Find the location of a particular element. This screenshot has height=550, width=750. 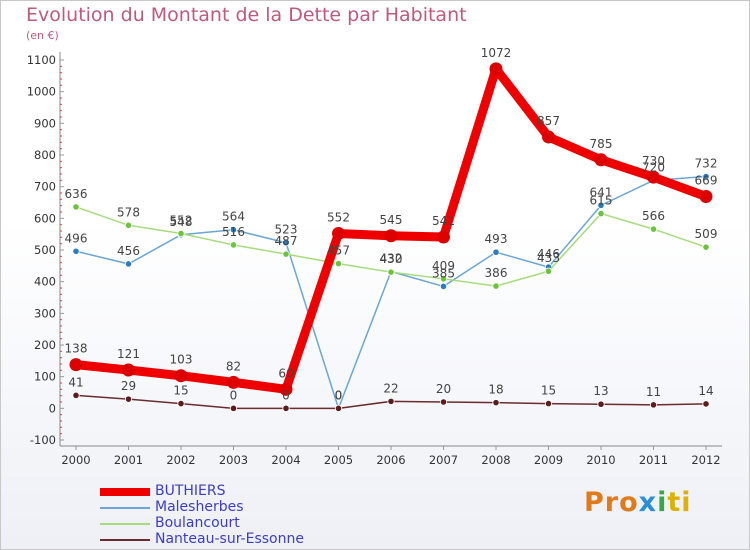

data-label-boulancourt: 409 is located at coordinates (443, 266).